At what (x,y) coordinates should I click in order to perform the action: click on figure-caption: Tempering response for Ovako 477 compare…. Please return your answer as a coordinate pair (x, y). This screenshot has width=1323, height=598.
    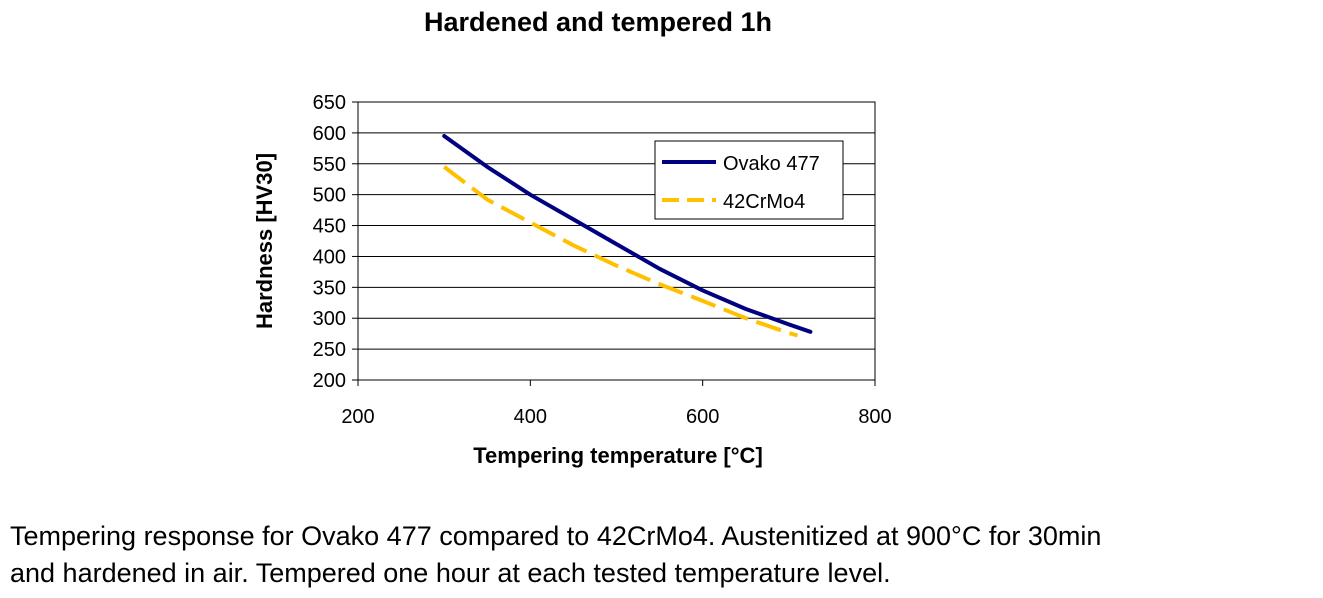
    Looking at the image, I should click on (660, 555).